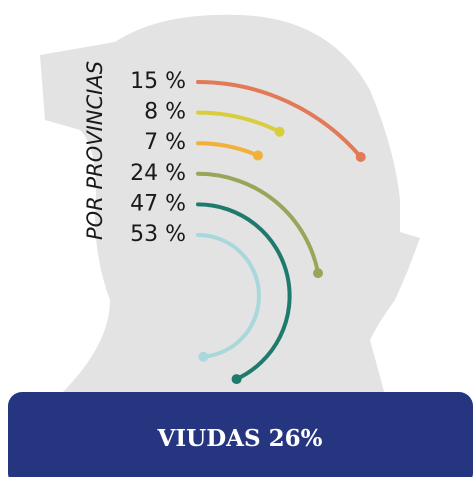  What do you see at coordinates (165, 142) in the screenshot?
I see `value-label: 7 %` at bounding box center [165, 142].